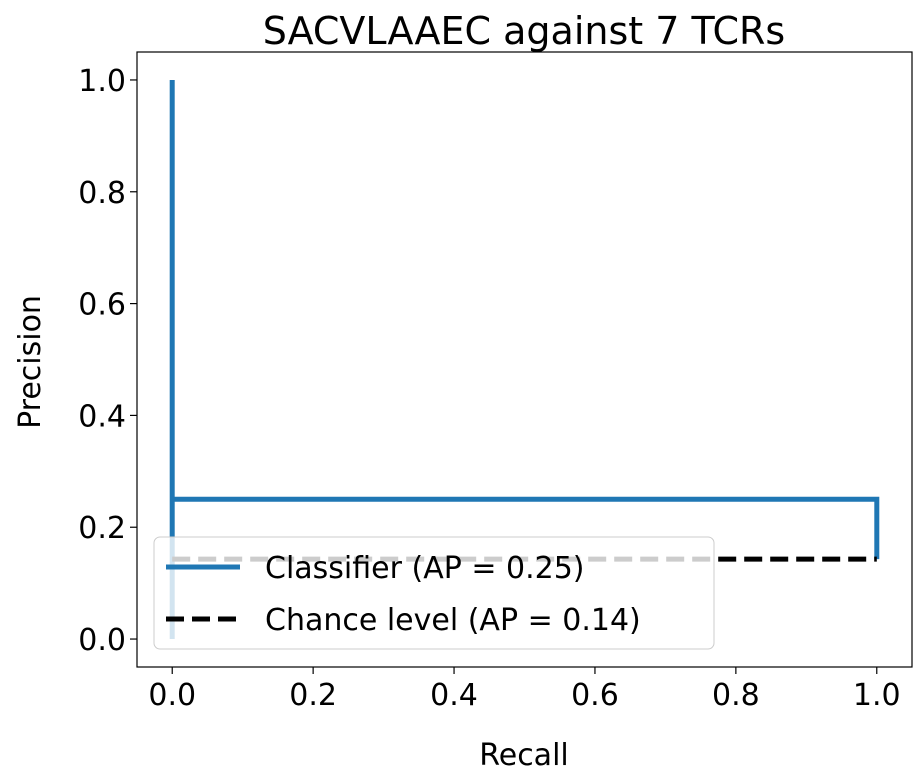 This screenshot has width=921, height=783. What do you see at coordinates (172, 695) in the screenshot?
I see `x-tick-label: 0.0` at bounding box center [172, 695].